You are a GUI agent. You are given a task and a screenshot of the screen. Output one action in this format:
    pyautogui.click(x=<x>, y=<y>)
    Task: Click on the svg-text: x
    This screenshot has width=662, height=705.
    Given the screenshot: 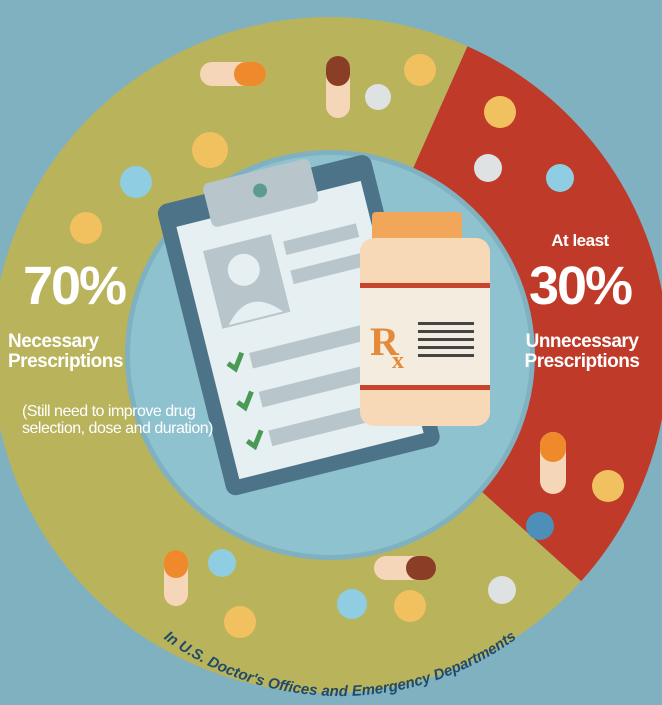 What is the action you would take?
    pyautogui.click(x=398, y=361)
    